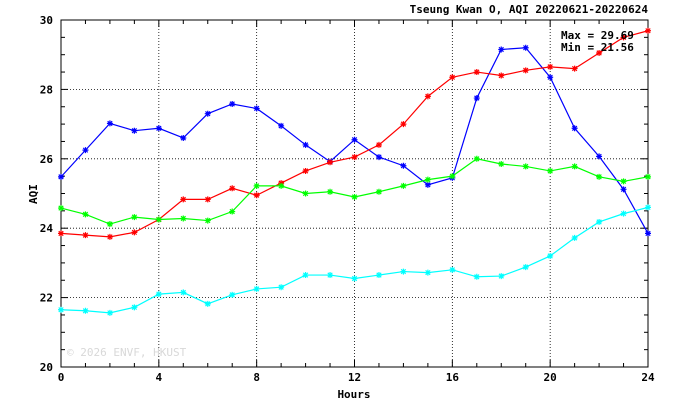 The width and height of the screenshot is (674, 409). What do you see at coordinates (47, 228) in the screenshot?
I see `y-tick-label: 24` at bounding box center [47, 228].